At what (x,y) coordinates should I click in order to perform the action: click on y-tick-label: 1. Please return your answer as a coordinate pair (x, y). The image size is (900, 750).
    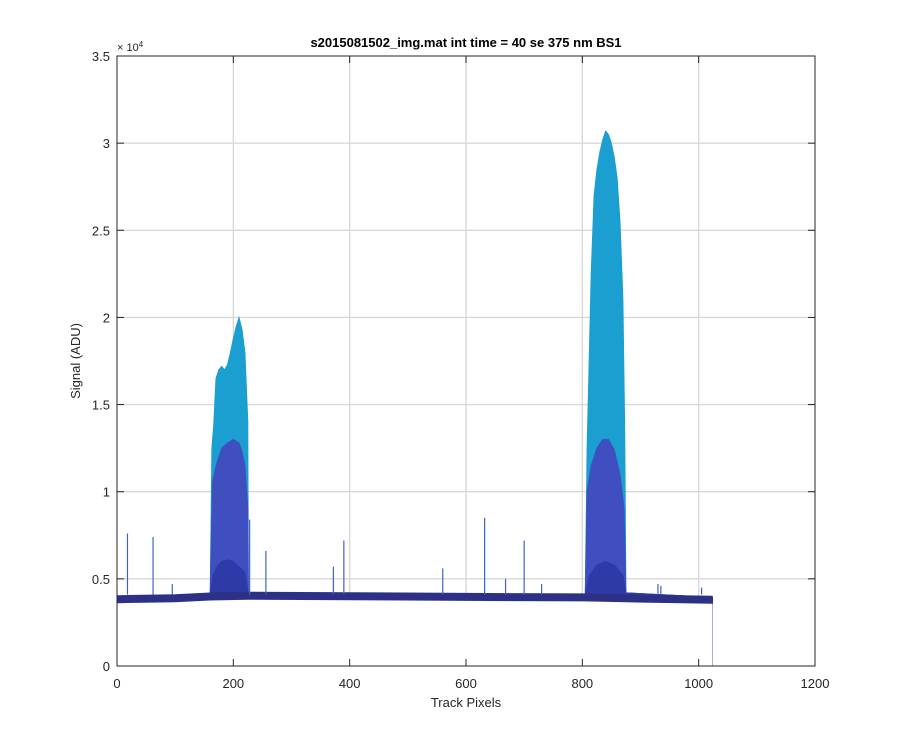
    Looking at the image, I should click on (106, 492).